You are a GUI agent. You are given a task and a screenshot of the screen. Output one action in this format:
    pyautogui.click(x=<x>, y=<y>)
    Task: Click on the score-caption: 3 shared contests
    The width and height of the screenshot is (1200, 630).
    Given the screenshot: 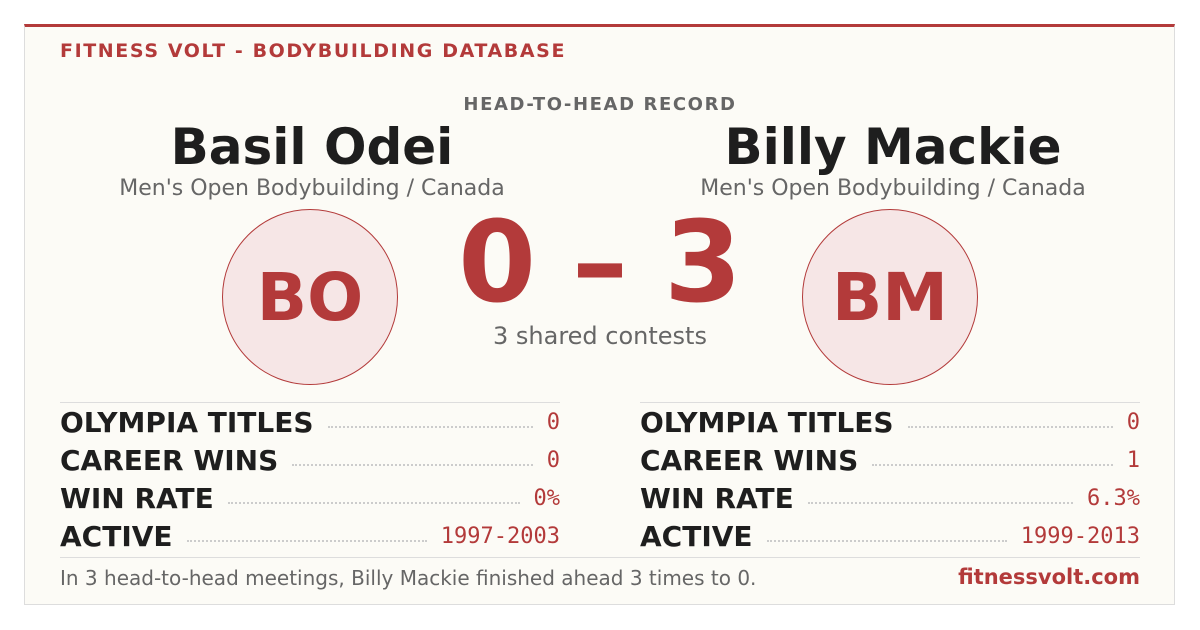 What is the action you would take?
    pyautogui.click(x=600, y=336)
    